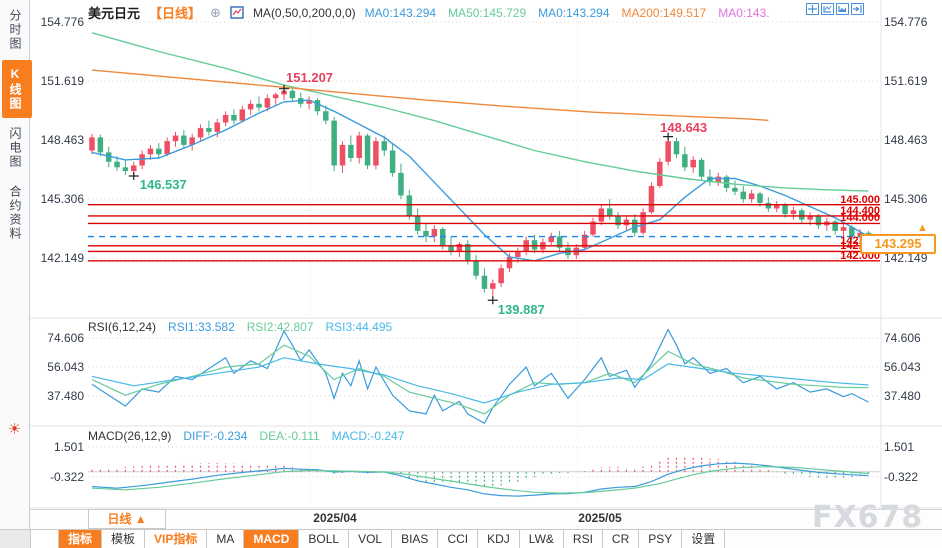 The height and width of the screenshot is (548, 942). Describe the element at coordinates (324, 539) in the screenshot. I see `footer-tab-BOLL: BOLL` at that location.